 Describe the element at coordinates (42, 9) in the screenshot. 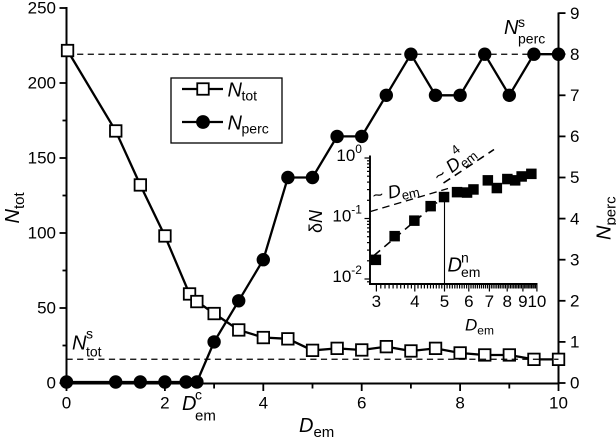

I see `svg-text: 250` at that location.